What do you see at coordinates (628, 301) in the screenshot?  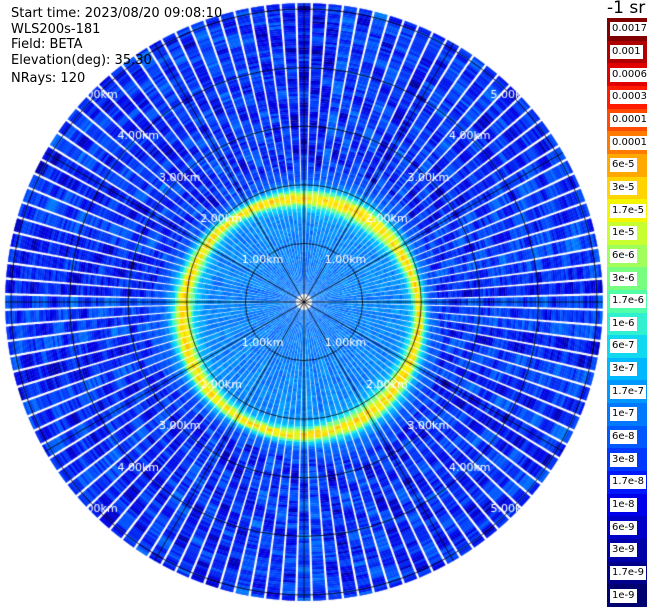 I see `colorbar-tick-label: 1.7e-6` at bounding box center [628, 301].